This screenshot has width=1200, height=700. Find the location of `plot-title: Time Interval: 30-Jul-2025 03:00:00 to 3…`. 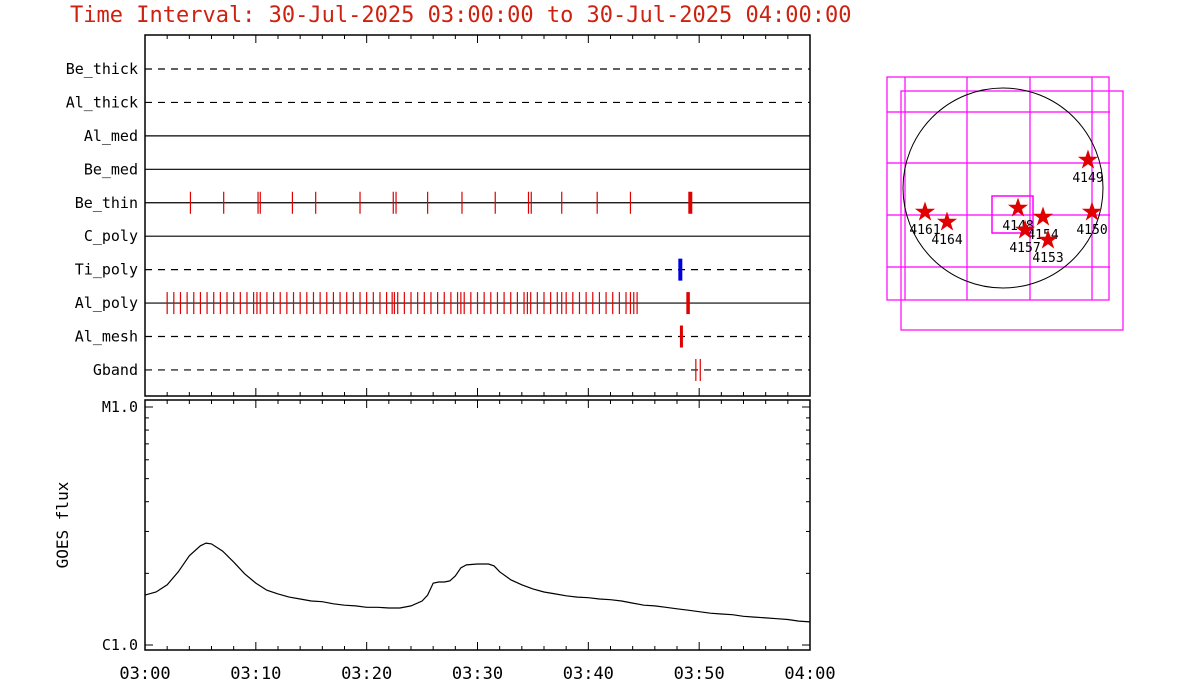

plot-title: Time Interval: 30-Jul-2025 03:00:00 to 3… is located at coordinates (461, 15).